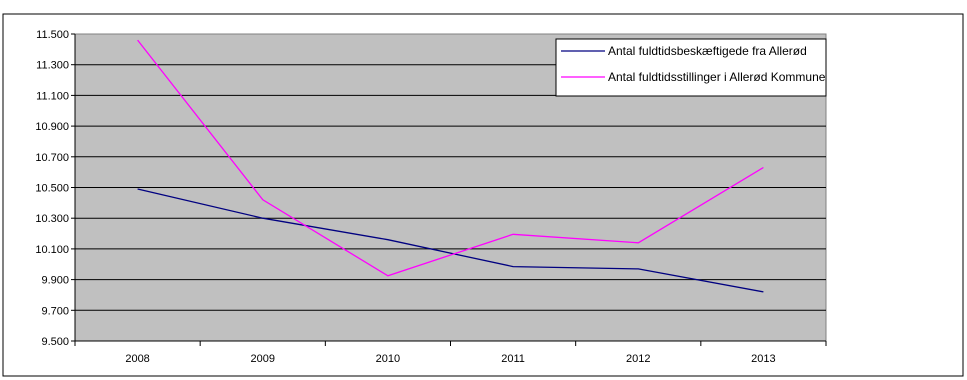  I want to click on y-tick-label: 11.100, so click(52, 96).